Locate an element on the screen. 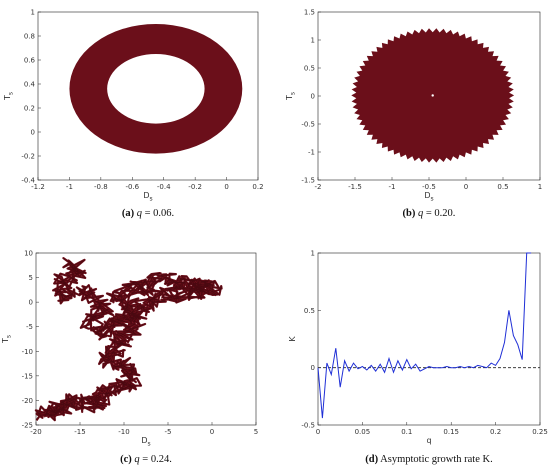 The width and height of the screenshot is (550, 471). ytick-label-d: 1 is located at coordinates (313, 254).